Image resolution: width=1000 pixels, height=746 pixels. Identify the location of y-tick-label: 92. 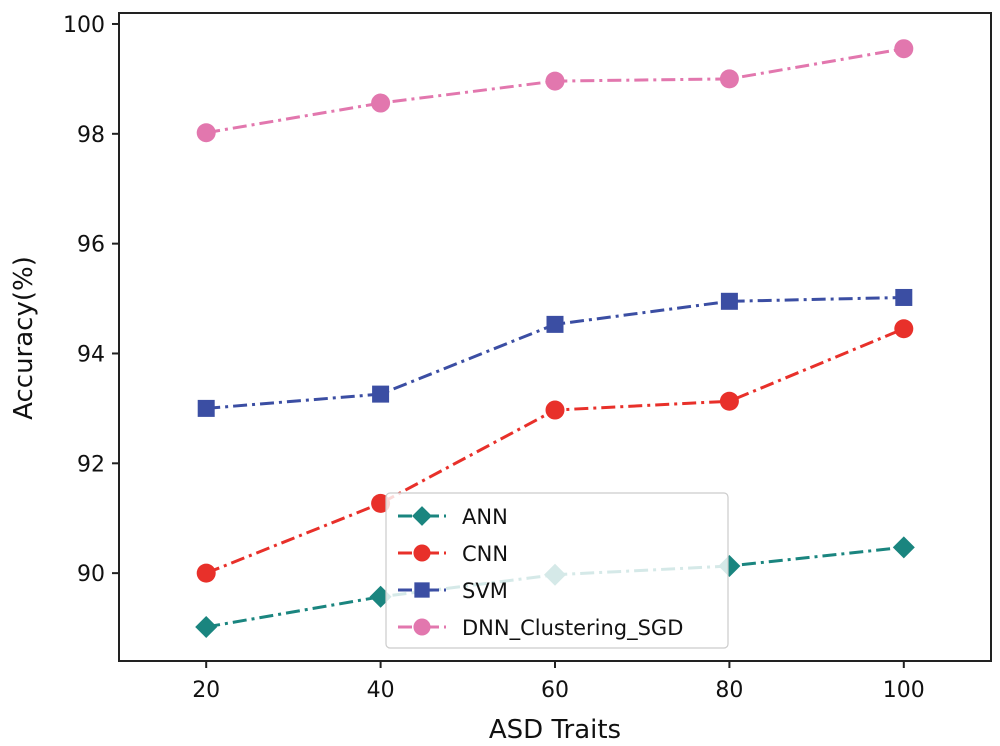
(91, 464).